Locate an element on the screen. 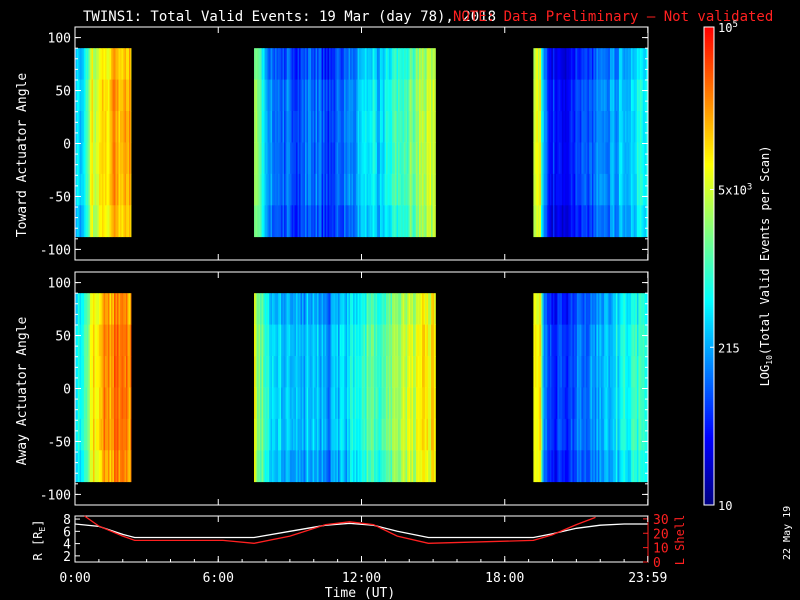  colorbar-tick-label: 105 is located at coordinates (728, 27).